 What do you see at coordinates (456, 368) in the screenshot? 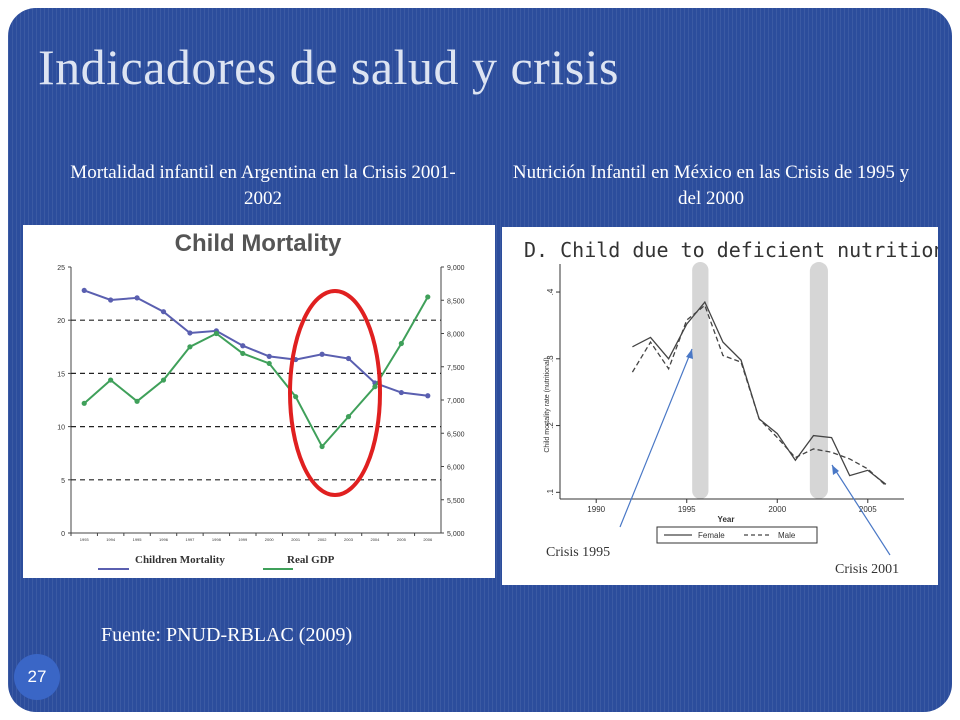
I see `chart1-right-tick-label: 7,500` at bounding box center [456, 368].